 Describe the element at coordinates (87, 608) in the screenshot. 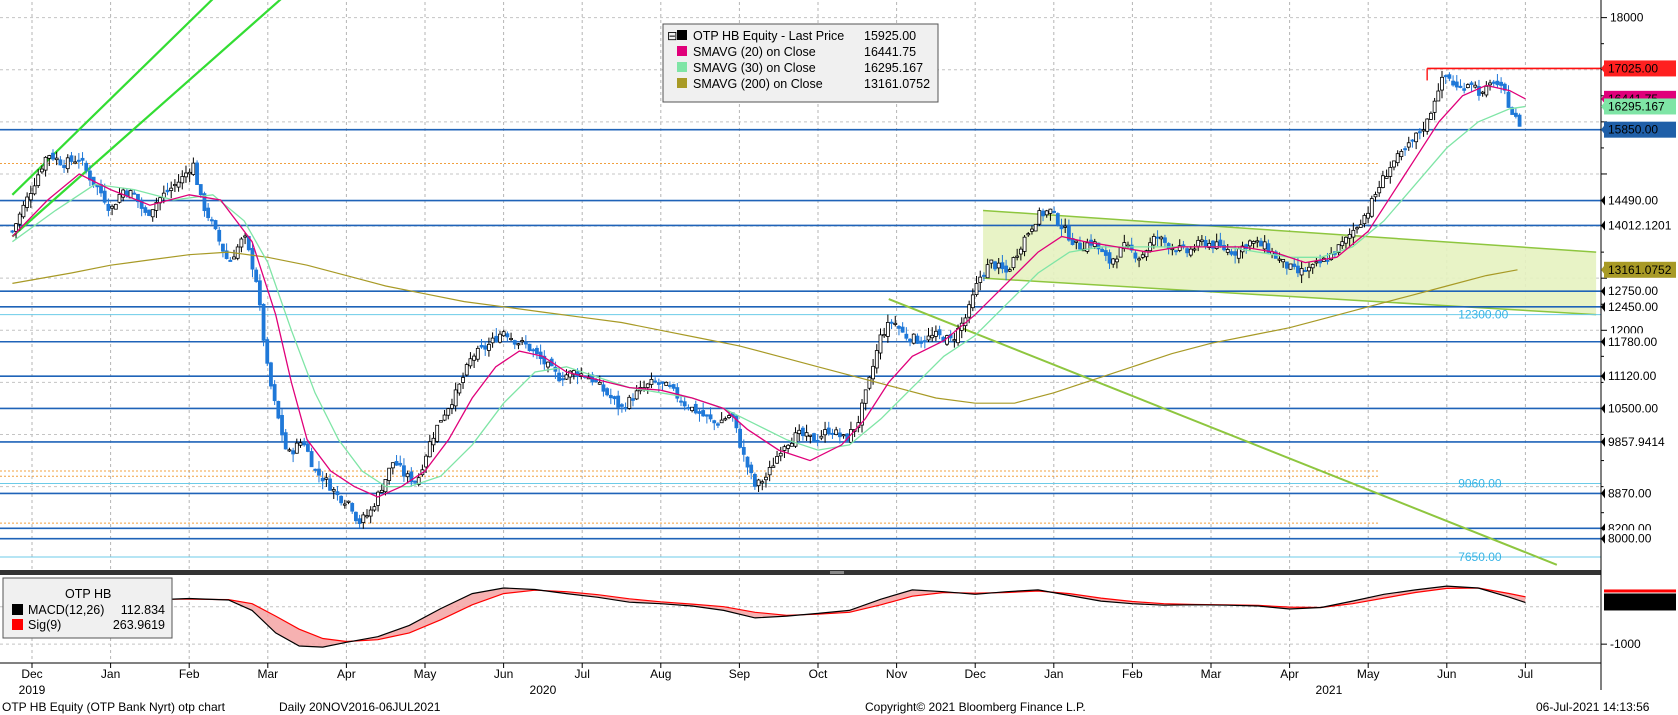

I see `macd-legend-box` at that location.